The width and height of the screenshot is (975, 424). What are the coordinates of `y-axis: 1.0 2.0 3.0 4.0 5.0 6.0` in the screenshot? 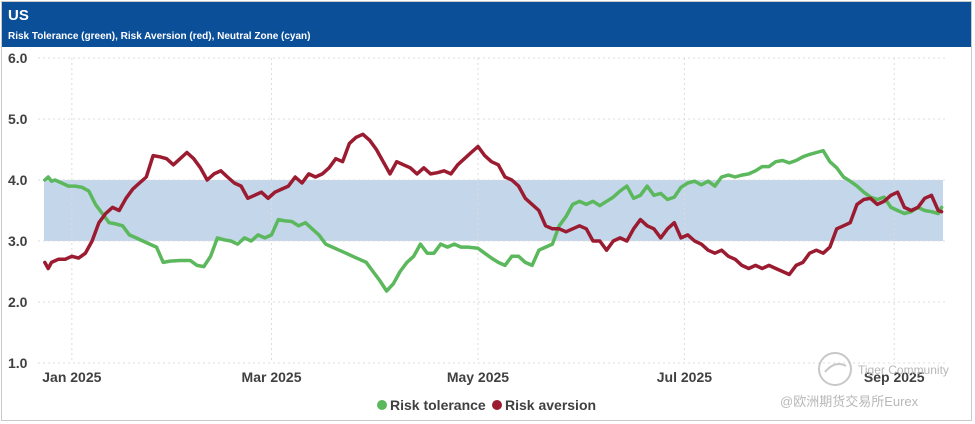 It's located at (18, 210).